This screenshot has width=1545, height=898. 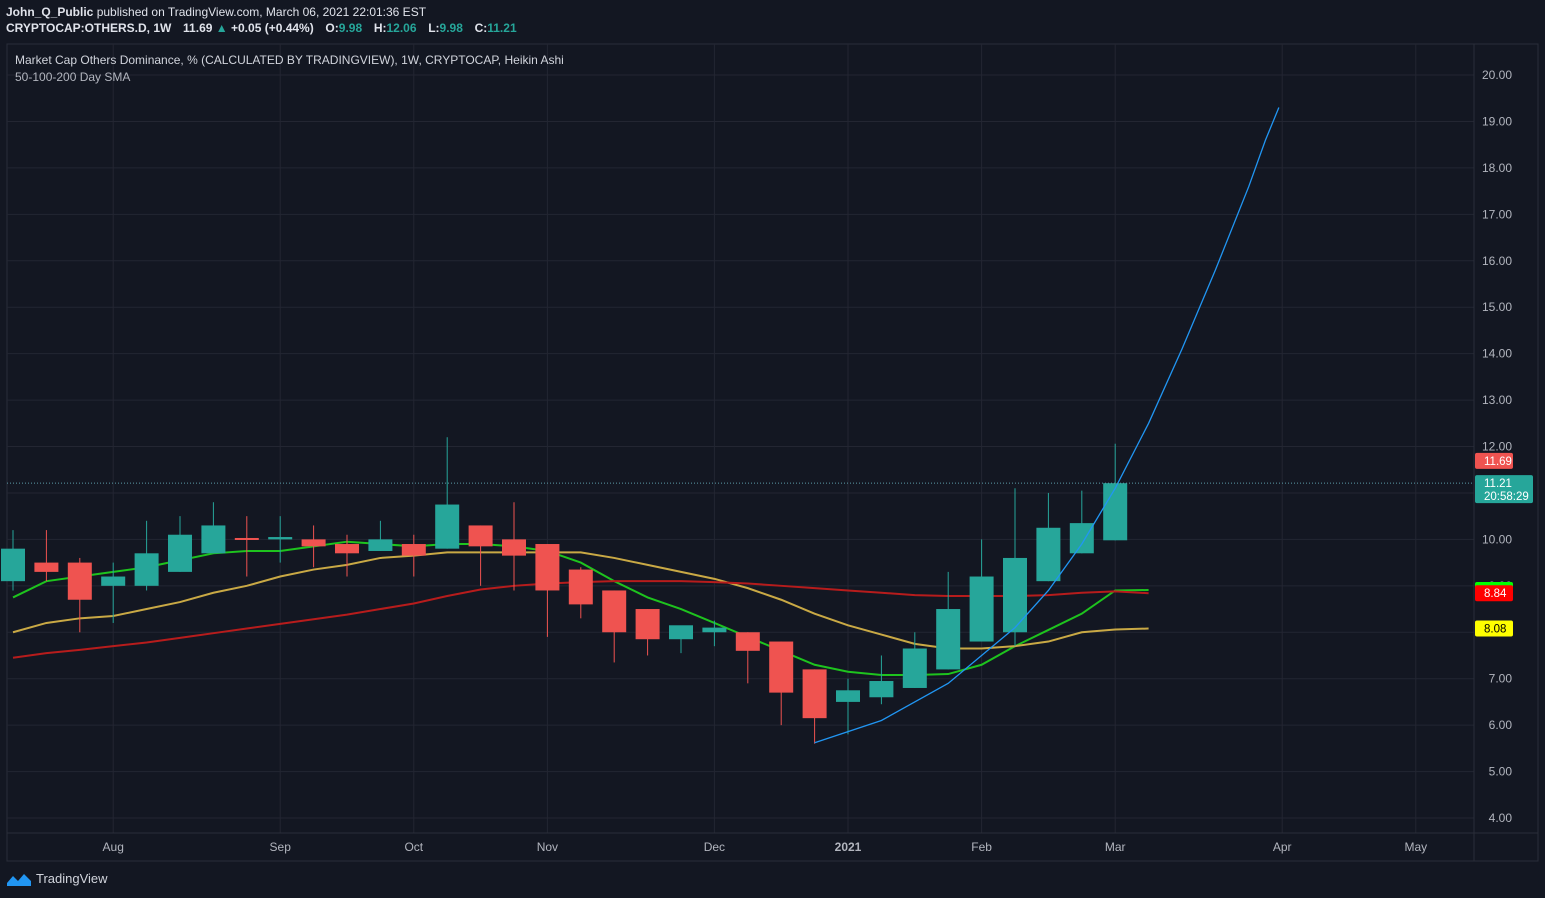 What do you see at coordinates (1497, 121) in the screenshot?
I see `y-tick-label: 19.00` at bounding box center [1497, 121].